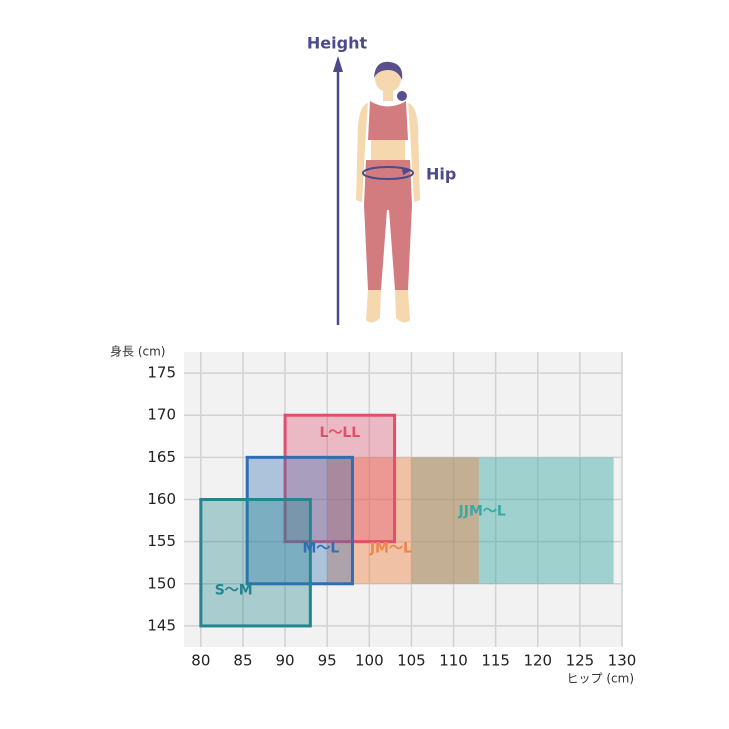  Describe the element at coordinates (369, 661) in the screenshot. I see `x-tick-label: 100` at that location.